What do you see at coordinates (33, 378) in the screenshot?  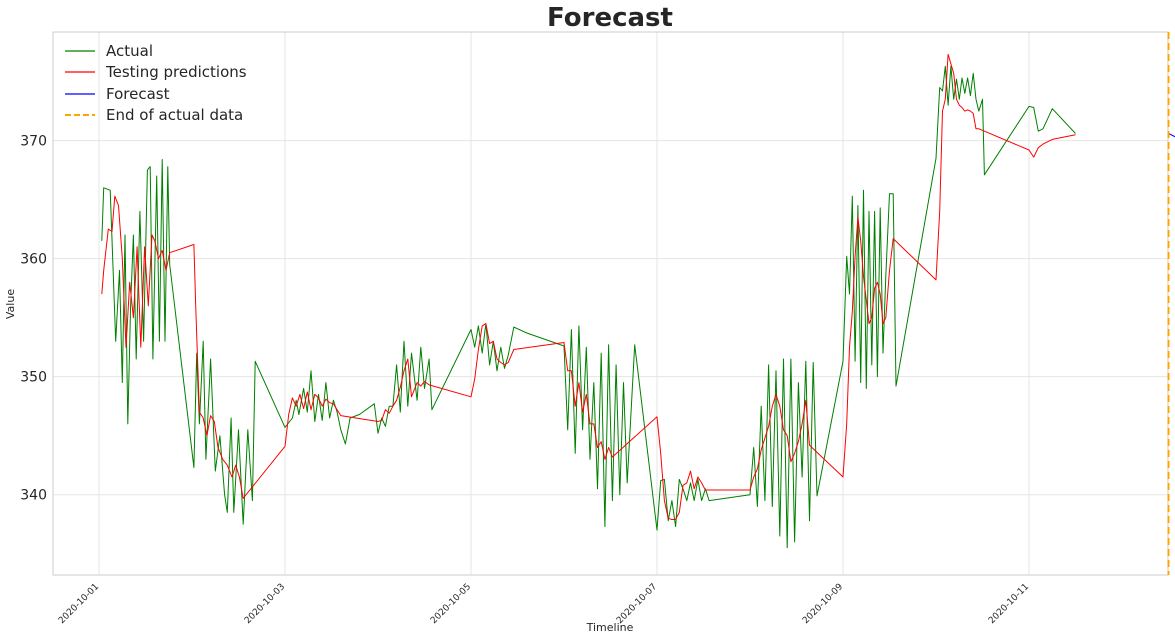 I see `y-tick-label: 350` at bounding box center [33, 378].